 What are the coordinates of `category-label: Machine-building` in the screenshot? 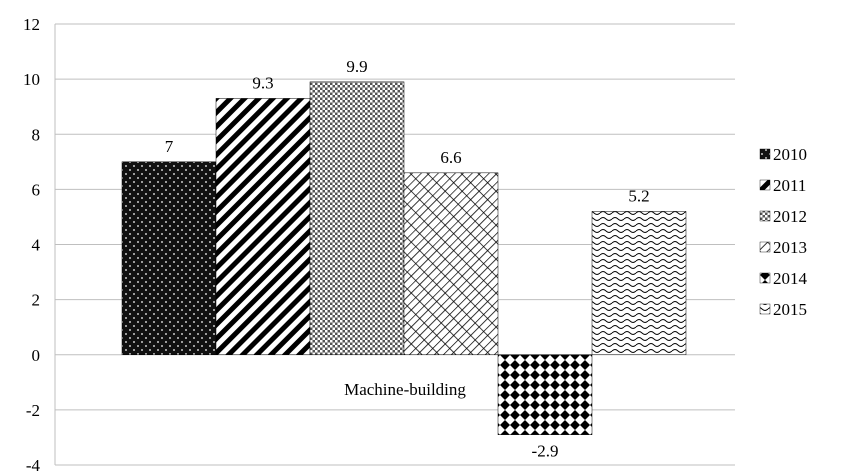 It's located at (405, 389).